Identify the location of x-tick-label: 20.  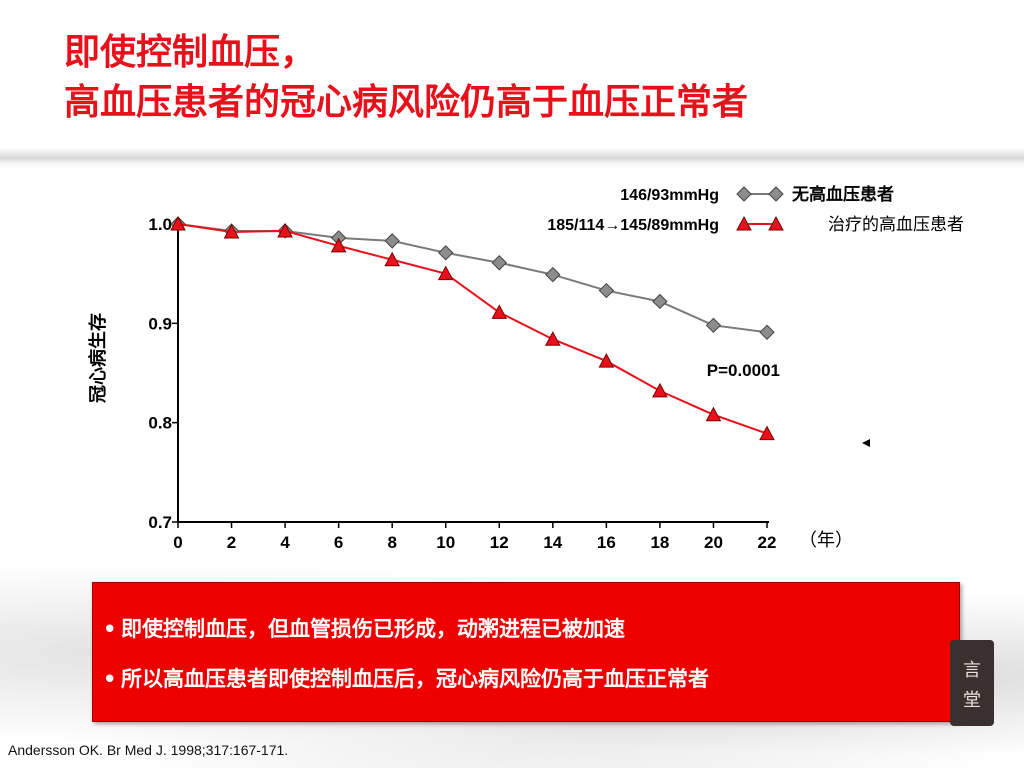
(713, 542).